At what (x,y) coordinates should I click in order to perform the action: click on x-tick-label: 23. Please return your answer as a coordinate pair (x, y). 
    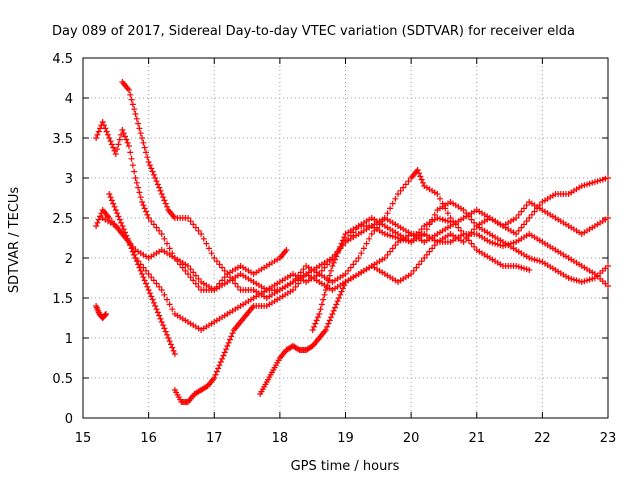
    Looking at the image, I should click on (608, 438).